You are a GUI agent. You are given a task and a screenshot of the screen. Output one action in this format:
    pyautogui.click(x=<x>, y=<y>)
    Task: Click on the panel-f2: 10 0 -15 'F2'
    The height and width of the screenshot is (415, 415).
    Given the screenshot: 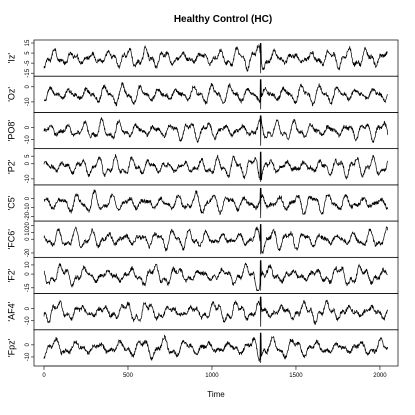 What is the action you would take?
    pyautogui.click(x=202, y=275)
    